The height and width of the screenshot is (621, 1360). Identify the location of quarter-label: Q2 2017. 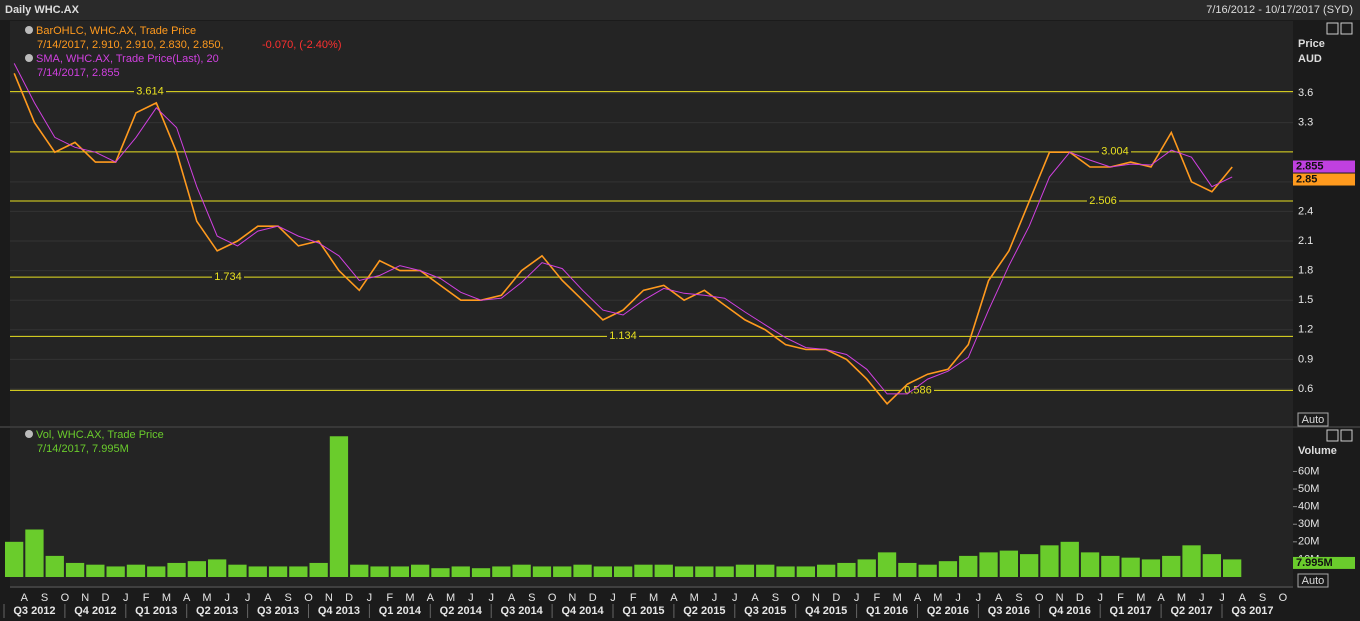
(1191, 611).